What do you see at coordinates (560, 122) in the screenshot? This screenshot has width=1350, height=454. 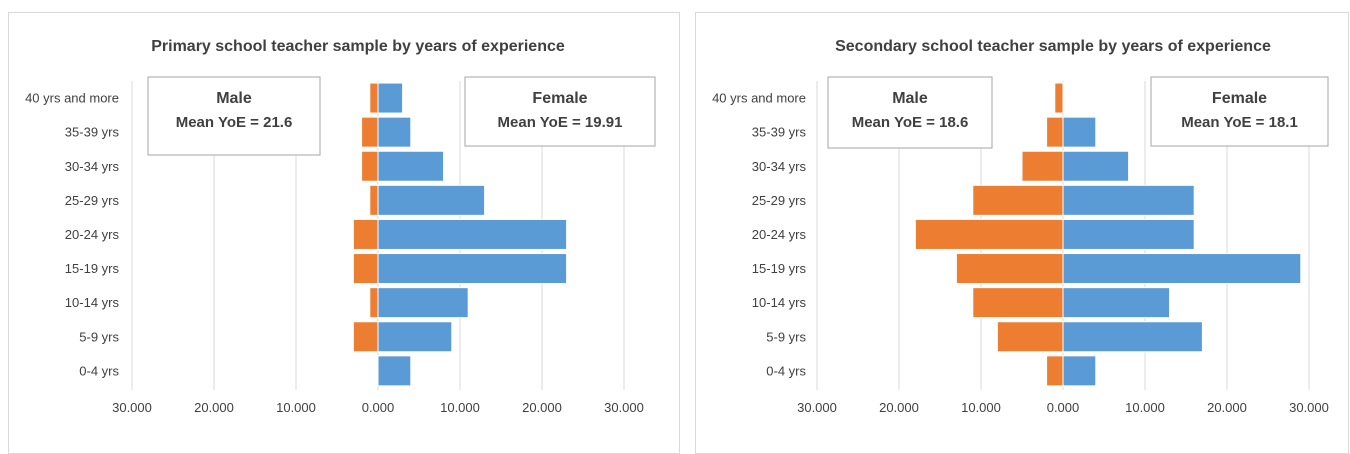 I see `female-annotation-stat: Mean YoE = 19.91` at bounding box center [560, 122].